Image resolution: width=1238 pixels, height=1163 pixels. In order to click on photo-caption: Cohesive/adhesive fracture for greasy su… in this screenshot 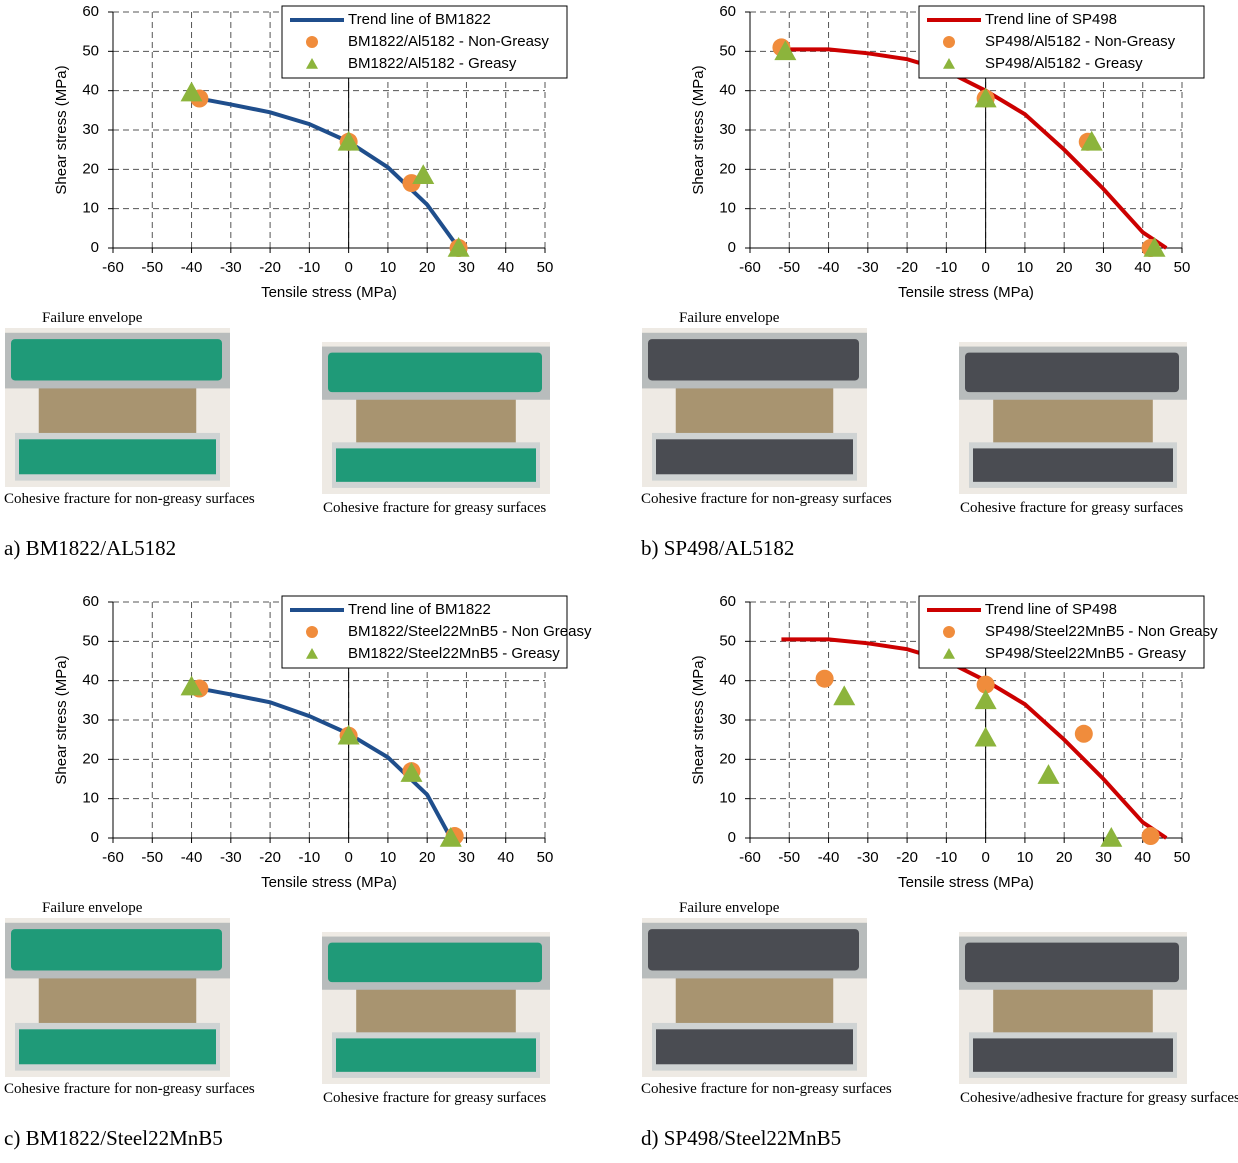, I will do `click(1099, 1098)`.